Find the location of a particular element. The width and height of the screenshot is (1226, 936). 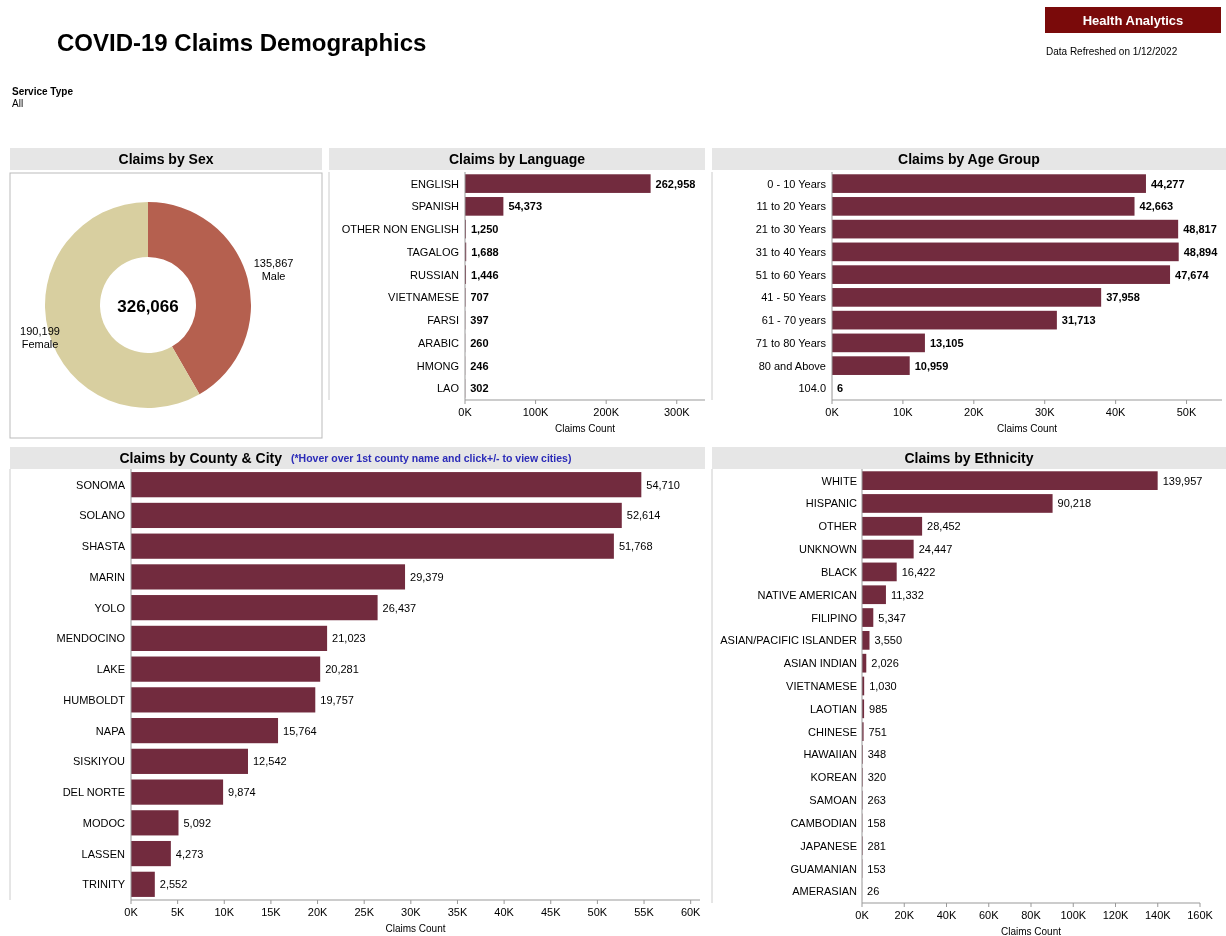

data-label: 260 is located at coordinates (479, 342).